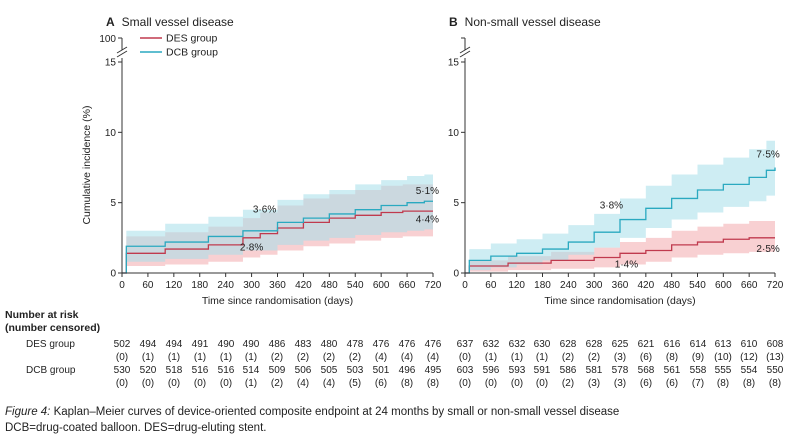 This screenshot has width=800, height=441. What do you see at coordinates (620, 205) in the screenshot?
I see `ci-band-dcb` at bounding box center [620, 205].